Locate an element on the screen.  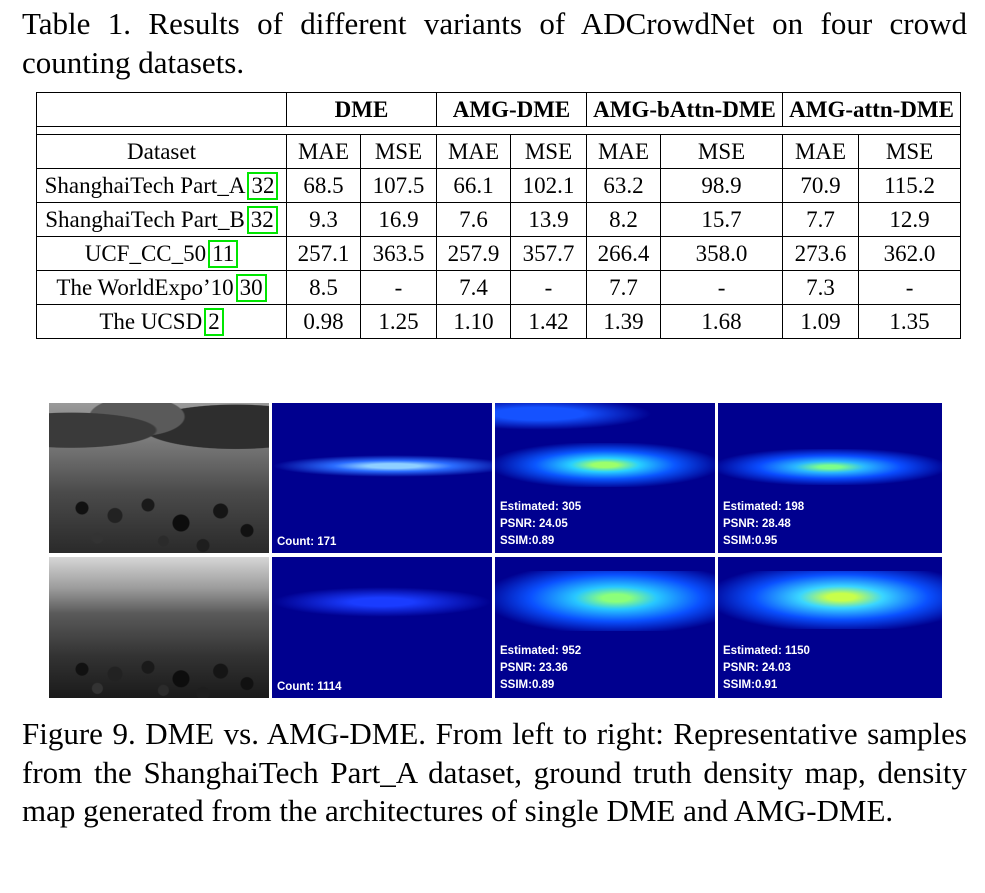
group-header-amg-dme: AMG-DME is located at coordinates (512, 109).